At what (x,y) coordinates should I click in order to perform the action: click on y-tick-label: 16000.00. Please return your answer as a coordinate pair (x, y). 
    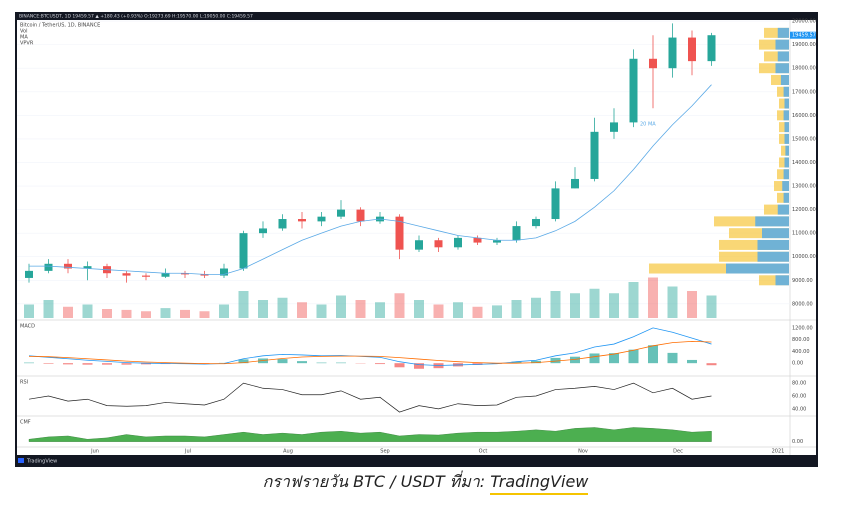
    Looking at the image, I should click on (804, 116).